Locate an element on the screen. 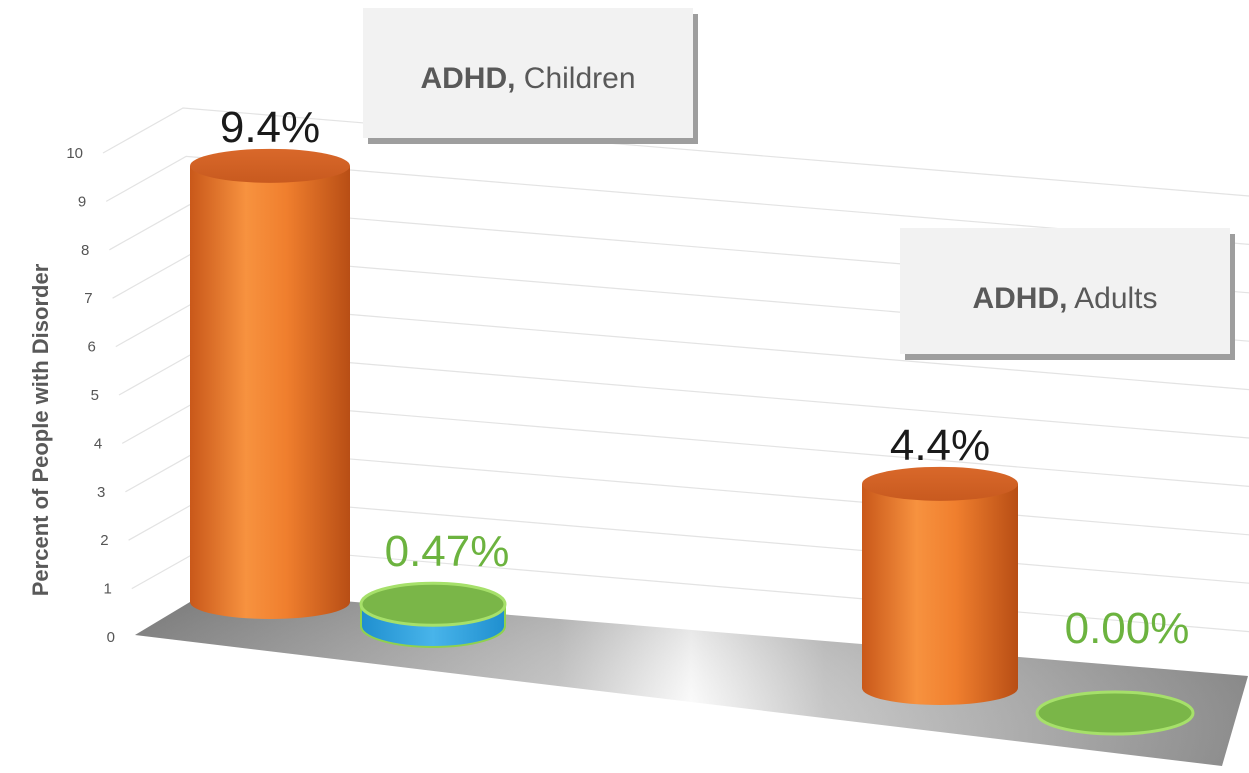  category-callout-adults: ADHD, Adults is located at coordinates (1065, 291).